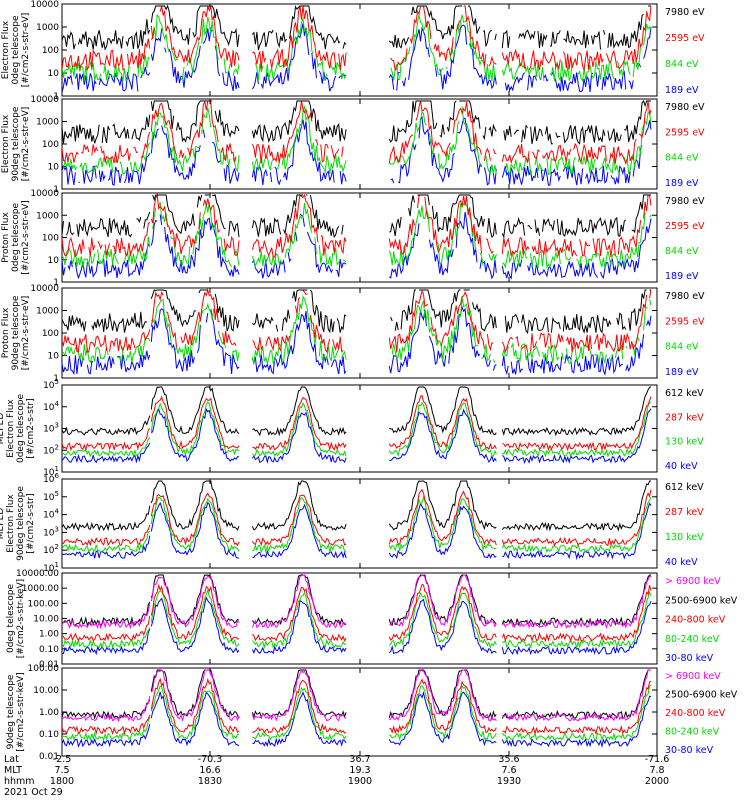  What do you see at coordinates (684, 417) in the screenshot?
I see `legend-entry: 287 keV` at bounding box center [684, 417].